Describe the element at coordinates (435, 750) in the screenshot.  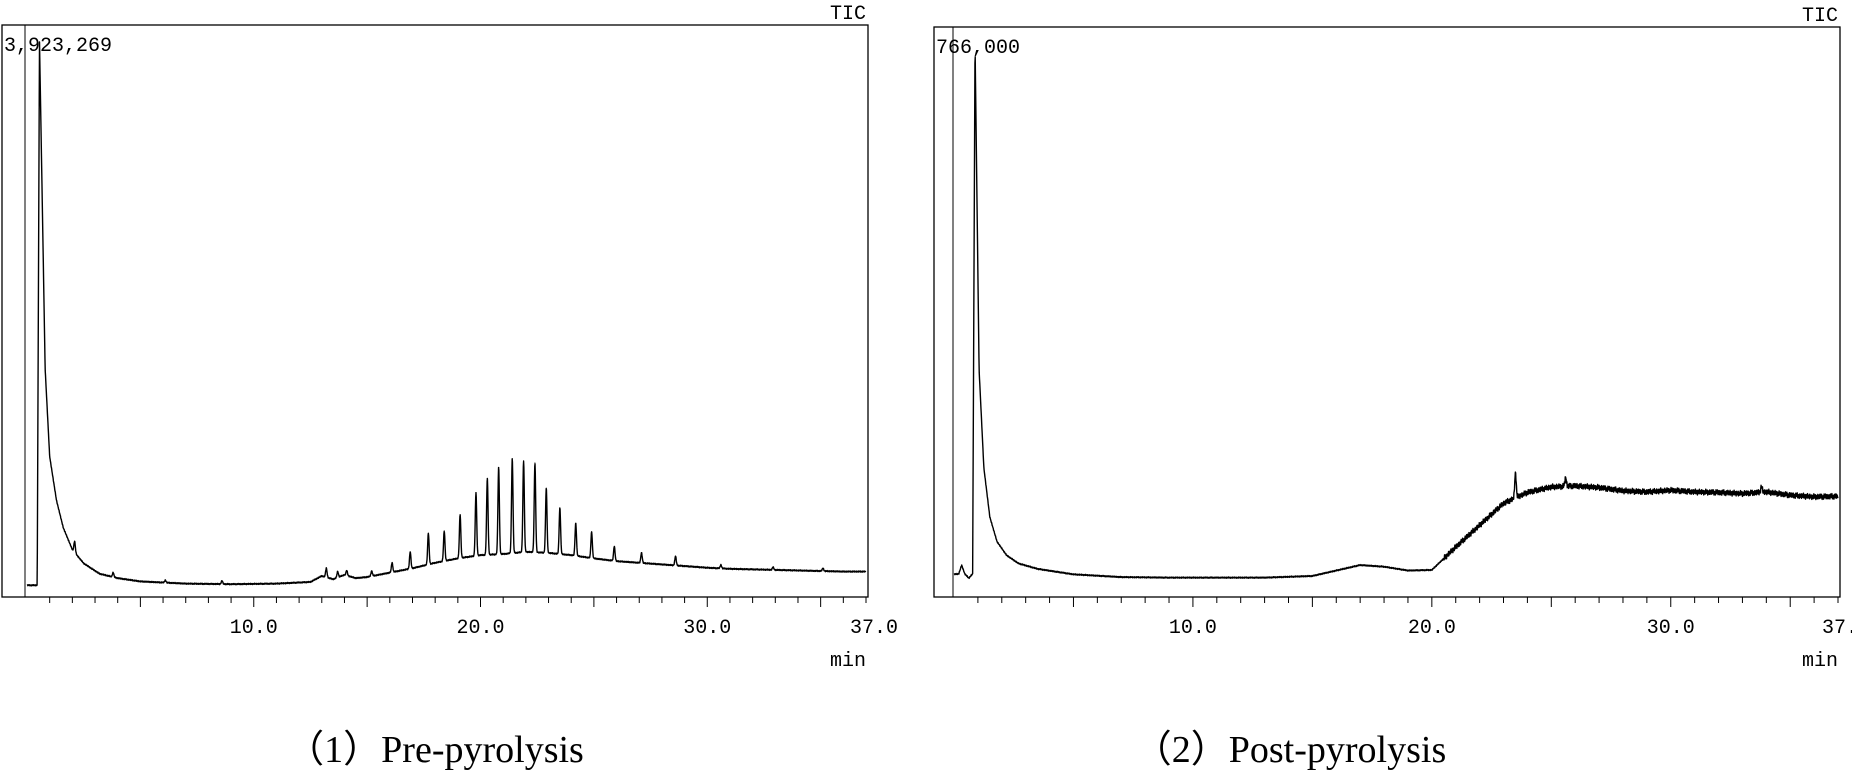
I see `panel-caption: （1）Pre-pyrolysis` at that location.